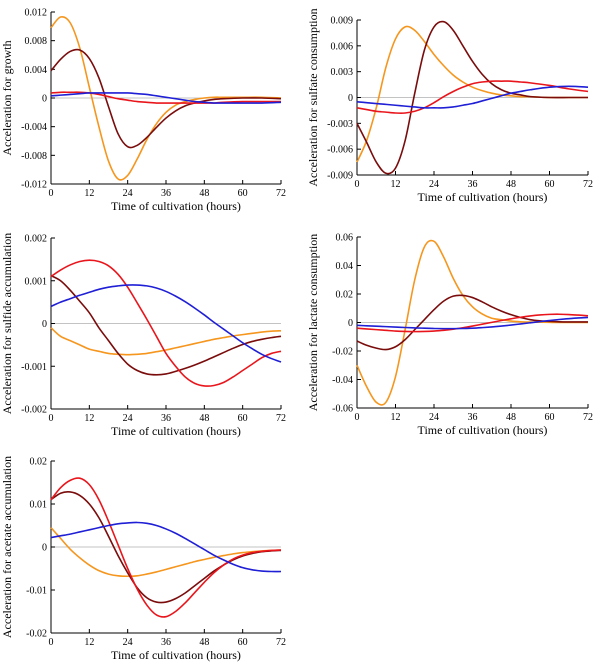  What do you see at coordinates (34, 367) in the screenshot?
I see `y-tick-label: -0.001` at bounding box center [34, 367].